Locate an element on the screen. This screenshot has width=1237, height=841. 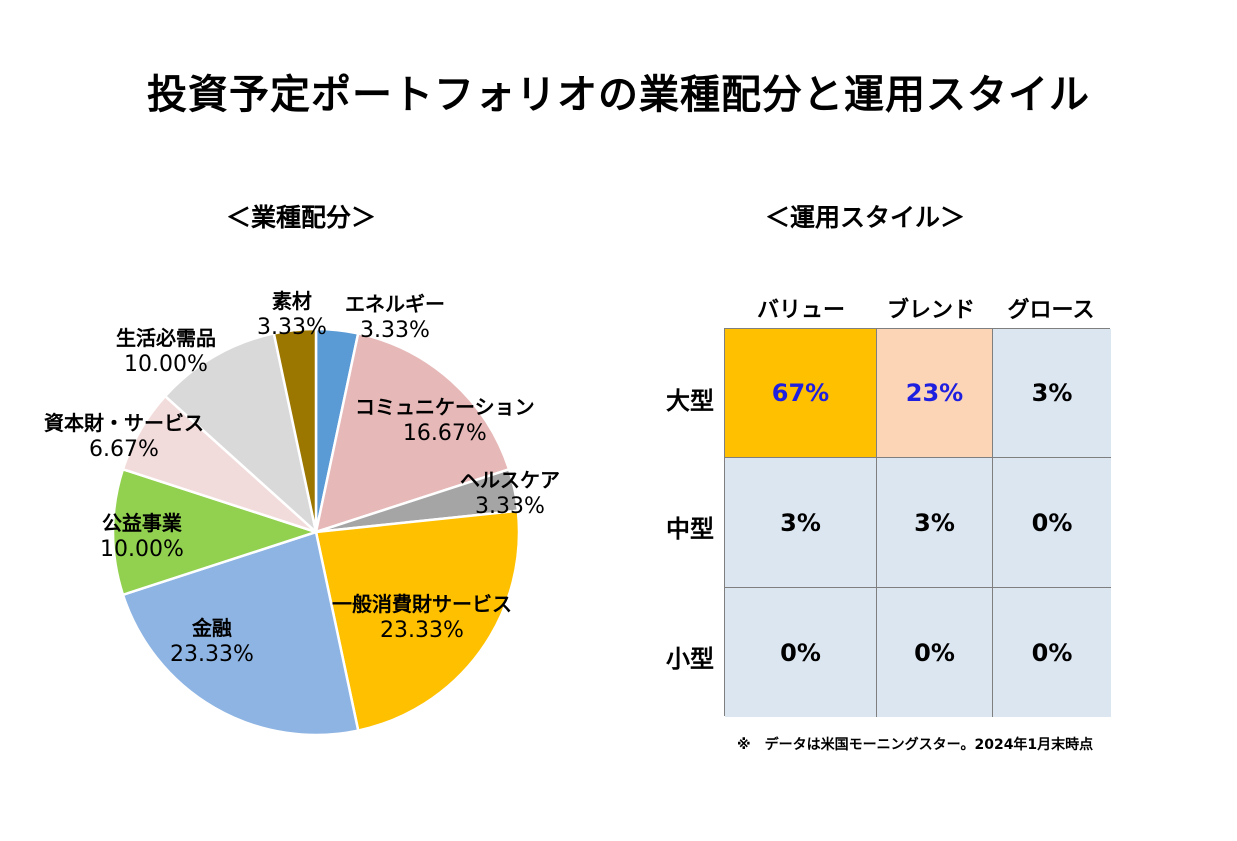
style-box-grid: 67% 23% 3% 3% 3% 0% 0% 0% 0% is located at coordinates (917, 522).